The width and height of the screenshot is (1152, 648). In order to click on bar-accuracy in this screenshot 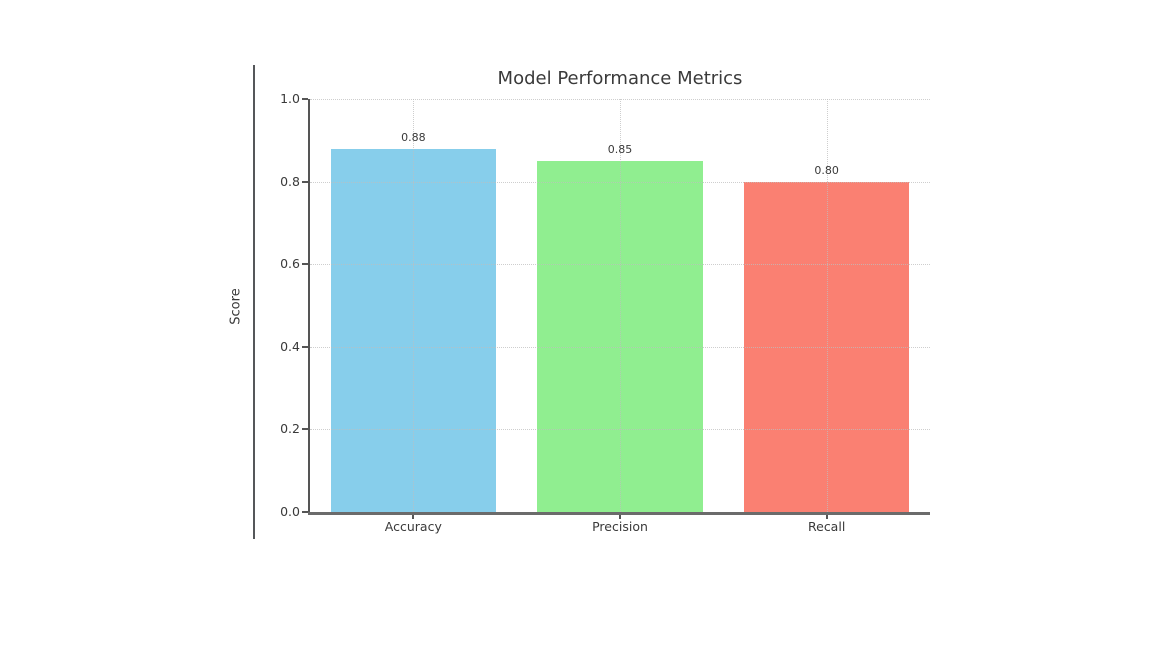, I will do `click(413, 330)`.